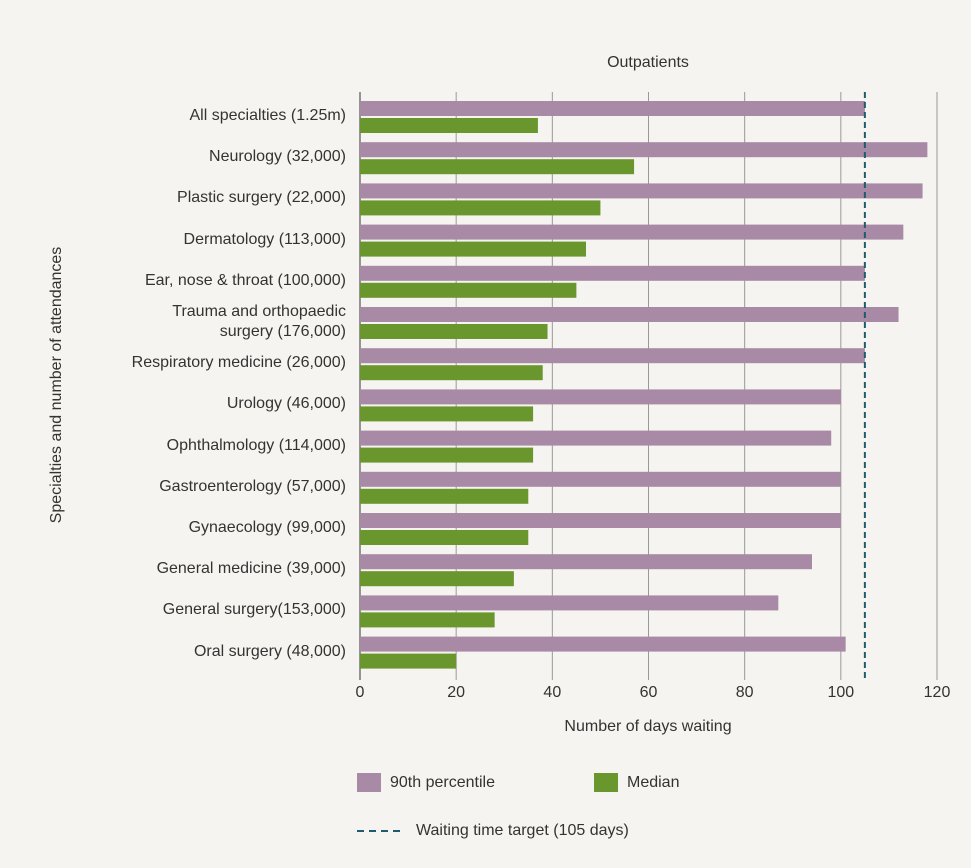 The height and width of the screenshot is (868, 971). Describe the element at coordinates (840, 692) in the screenshot. I see `x-tick-label: 100` at that location.